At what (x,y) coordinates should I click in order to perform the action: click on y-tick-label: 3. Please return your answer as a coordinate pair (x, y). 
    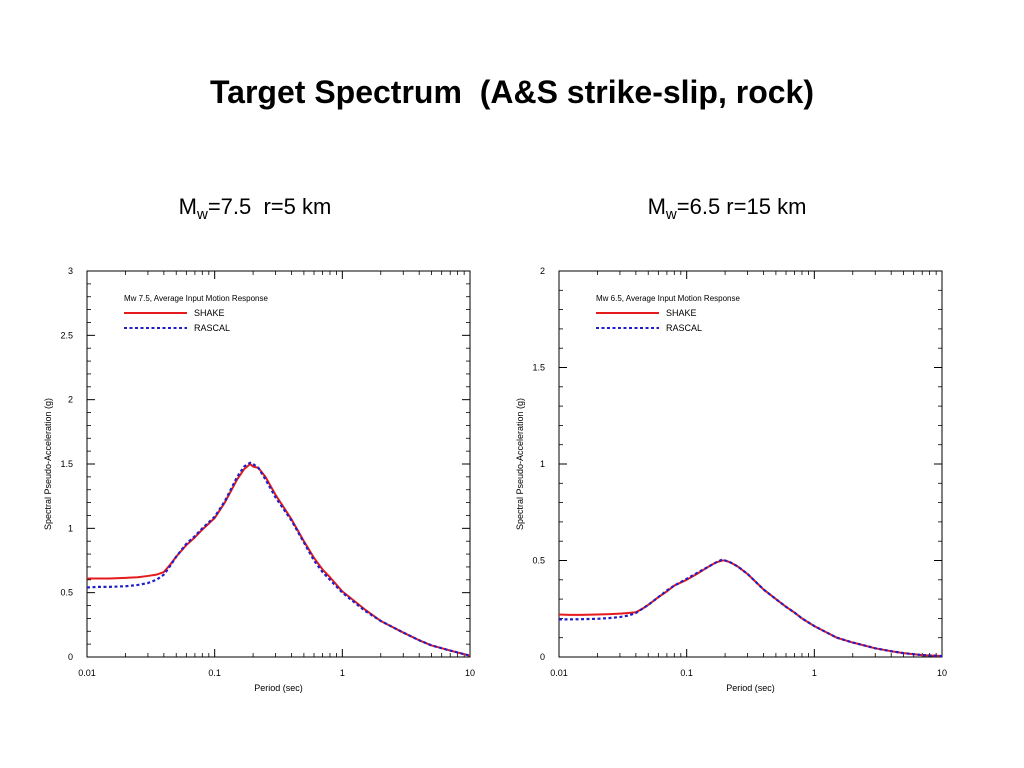
    Looking at the image, I should click on (70, 271).